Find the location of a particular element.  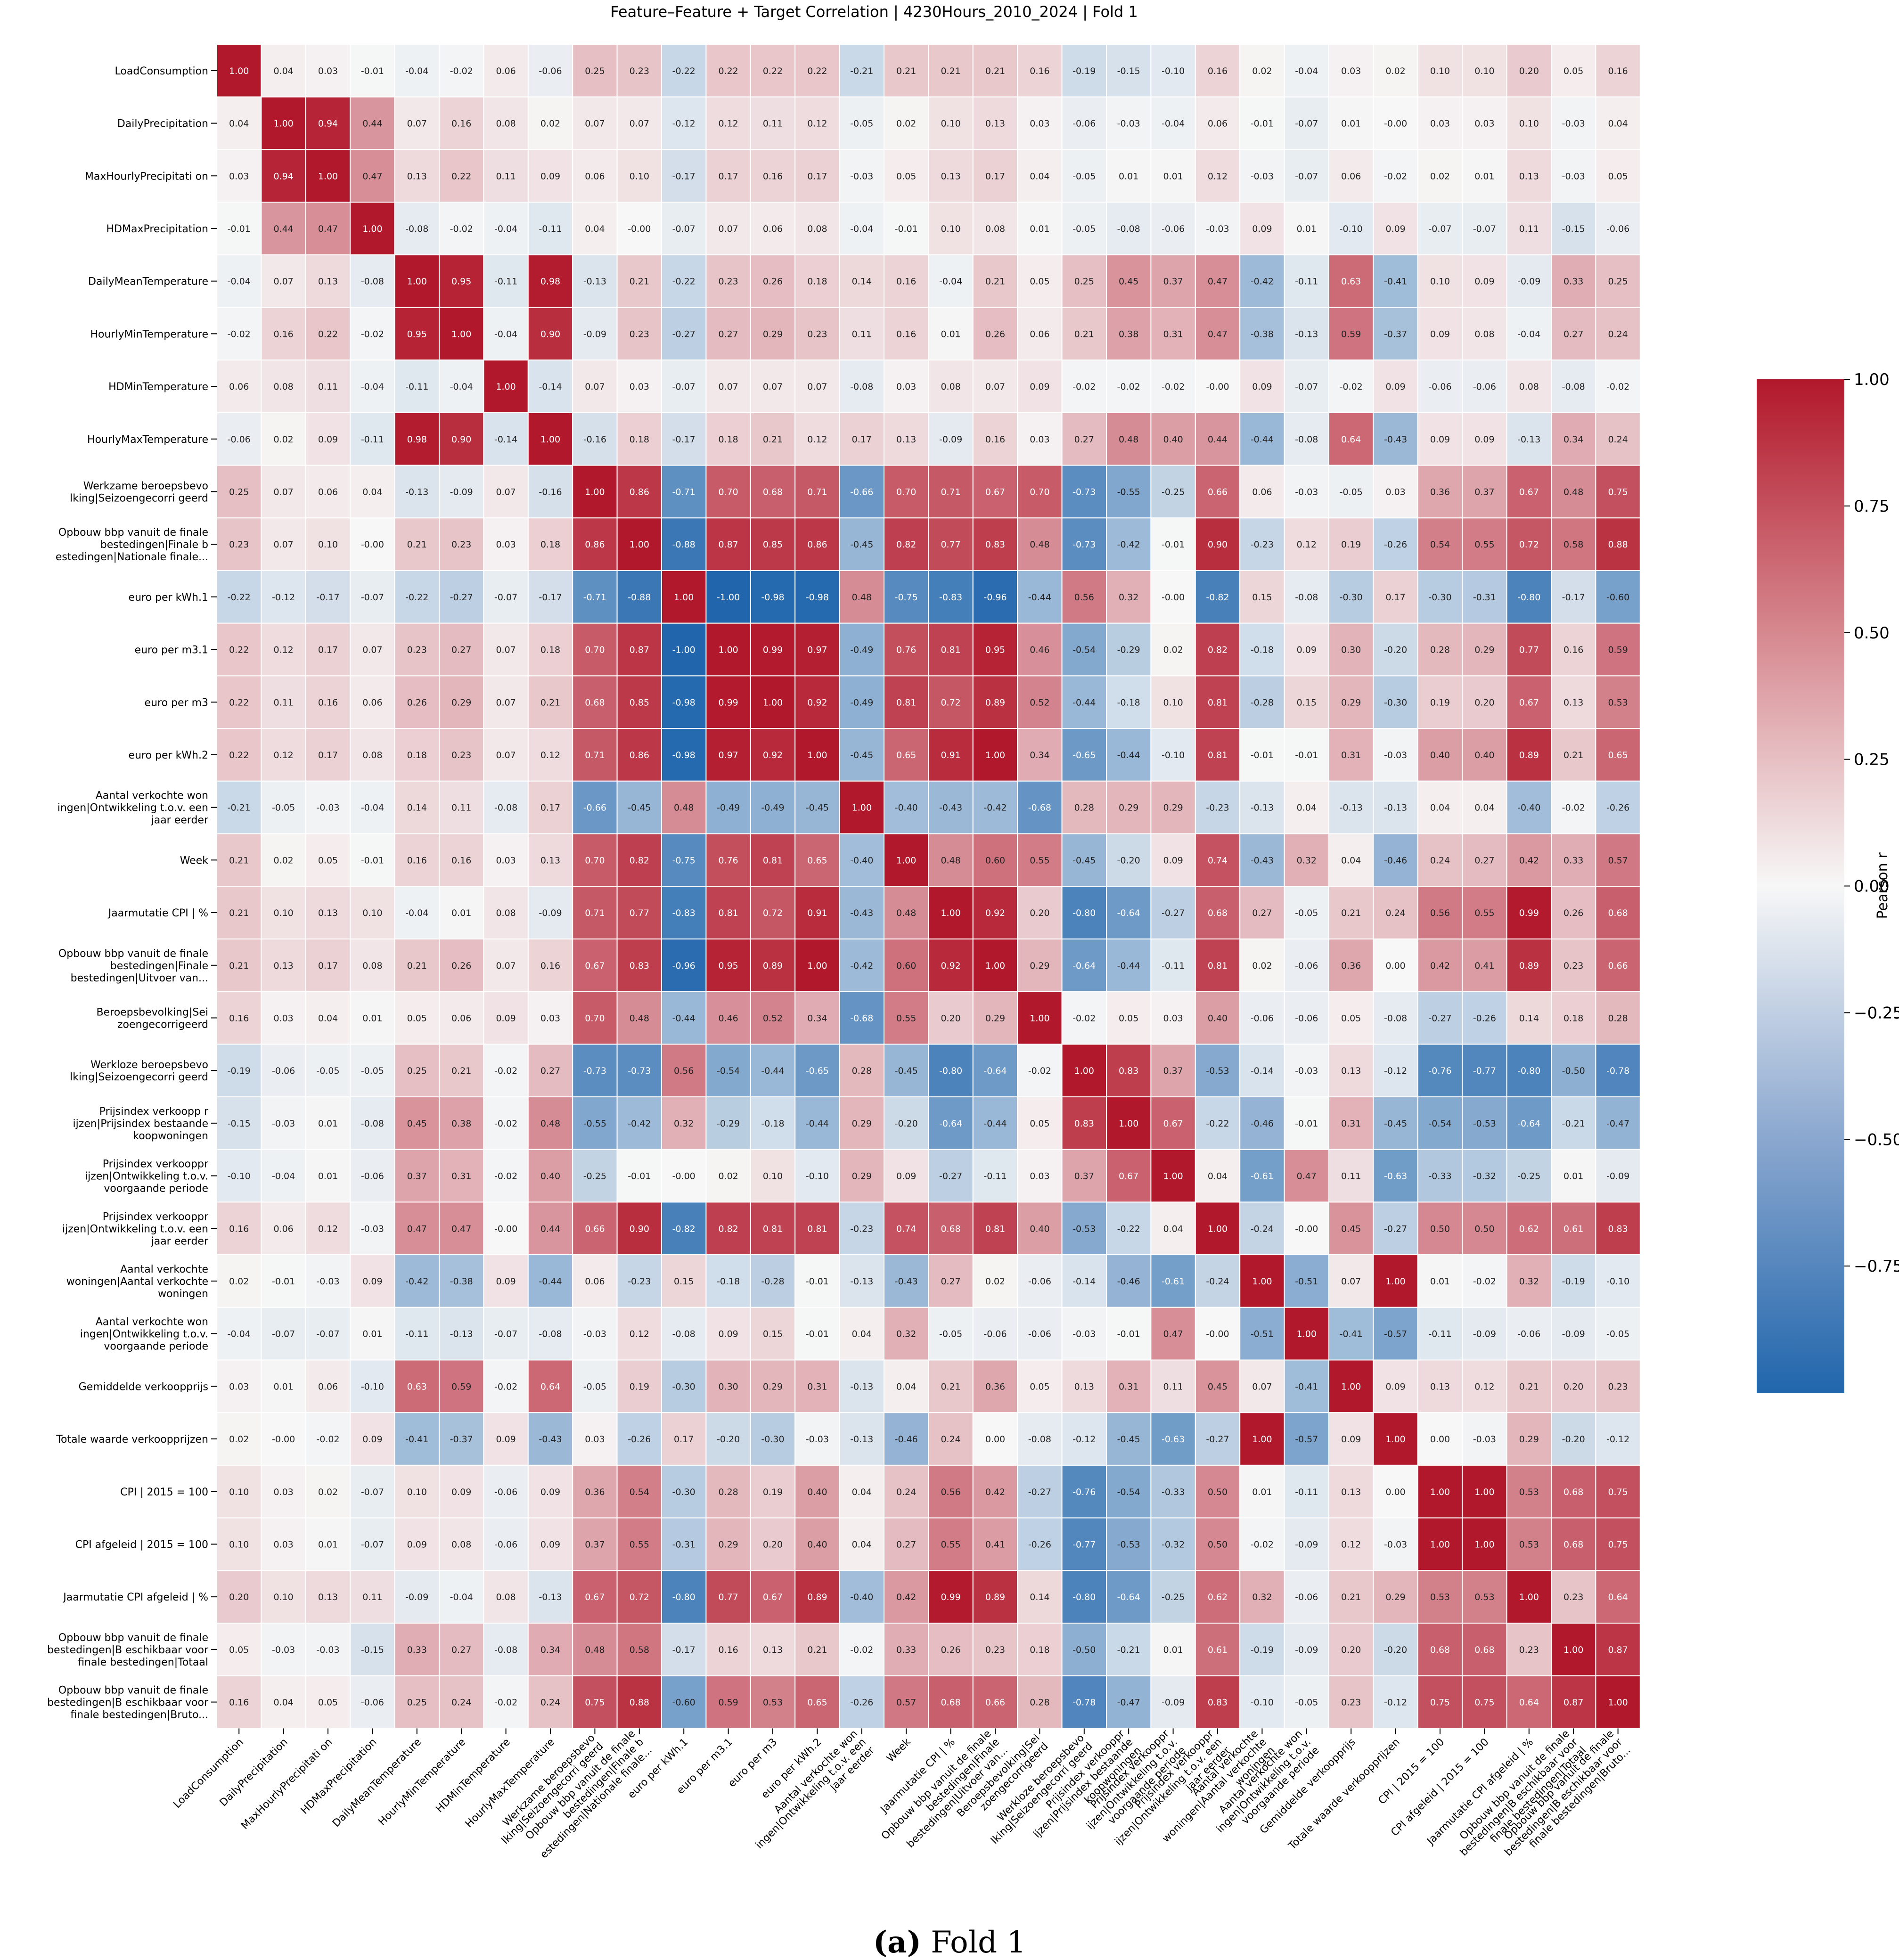

cell-value-label: 0.22 is located at coordinates (461, 176).